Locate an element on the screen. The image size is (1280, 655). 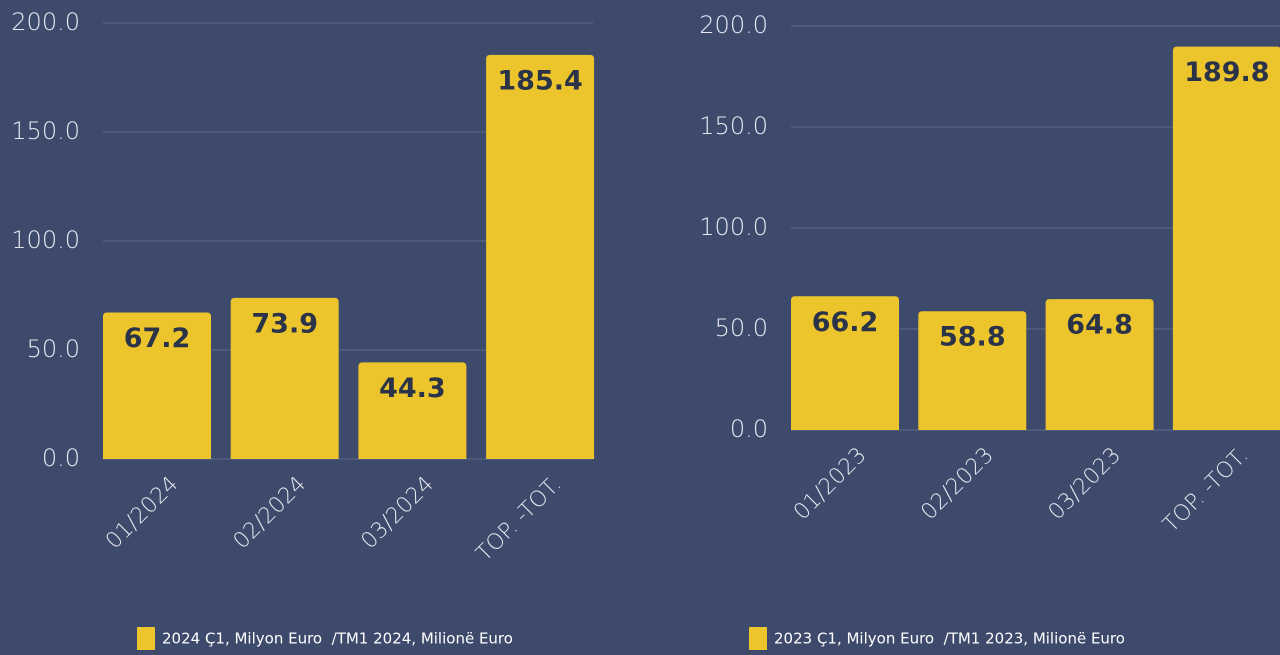
value-label: 44.3 is located at coordinates (412, 388).